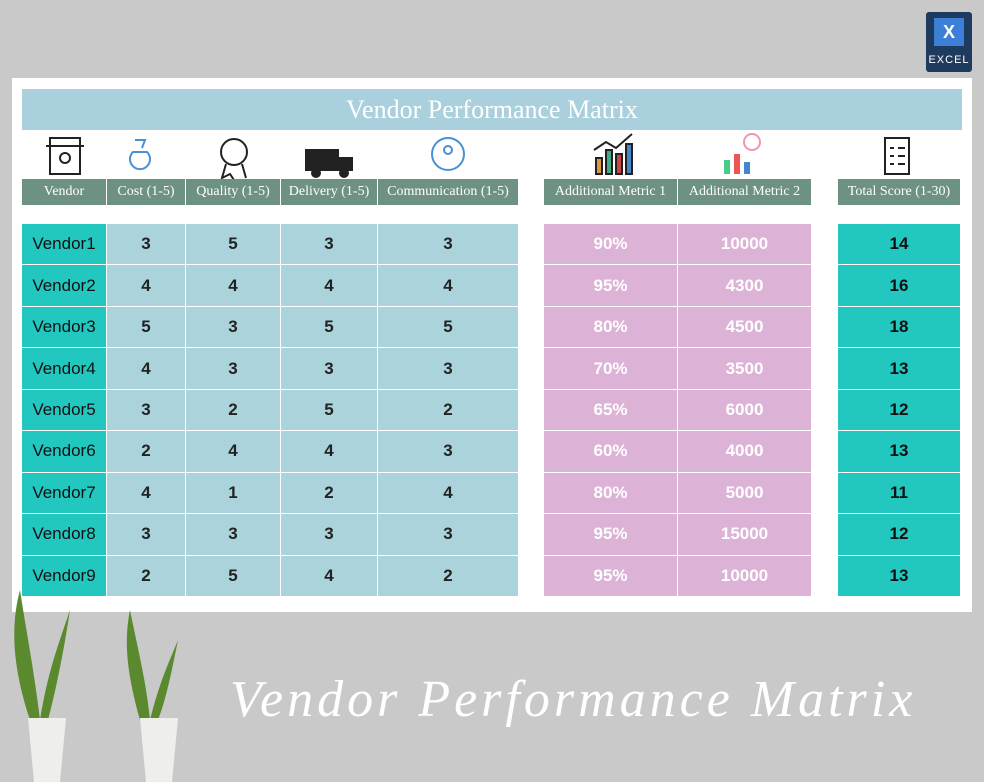 The width and height of the screenshot is (984, 782). What do you see at coordinates (611, 192) in the screenshot?
I see `column-header: Additional Metric 1` at bounding box center [611, 192].